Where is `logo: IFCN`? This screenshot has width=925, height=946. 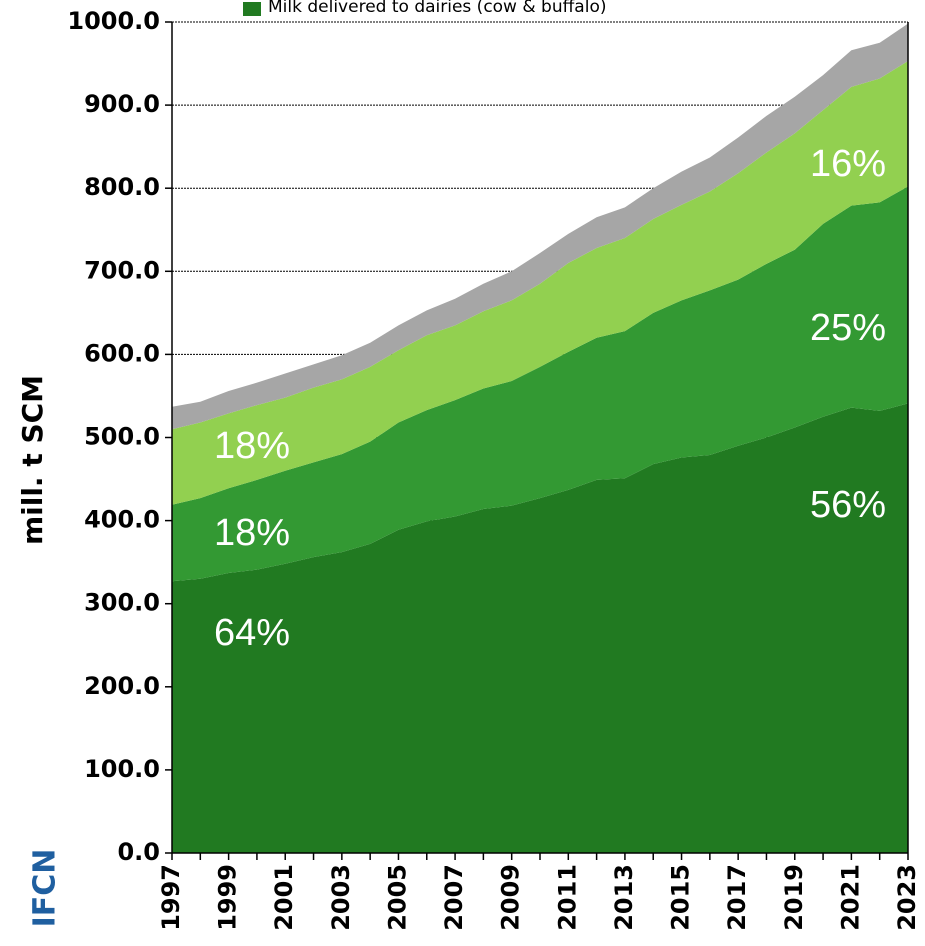 logo: IFCN is located at coordinates (45, 888).